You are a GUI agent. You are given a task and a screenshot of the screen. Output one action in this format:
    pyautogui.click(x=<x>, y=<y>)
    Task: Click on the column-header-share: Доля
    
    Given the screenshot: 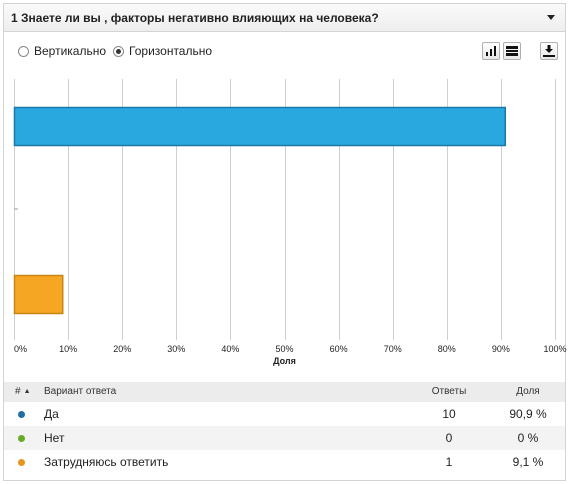 What is the action you would take?
    pyautogui.click(x=528, y=391)
    